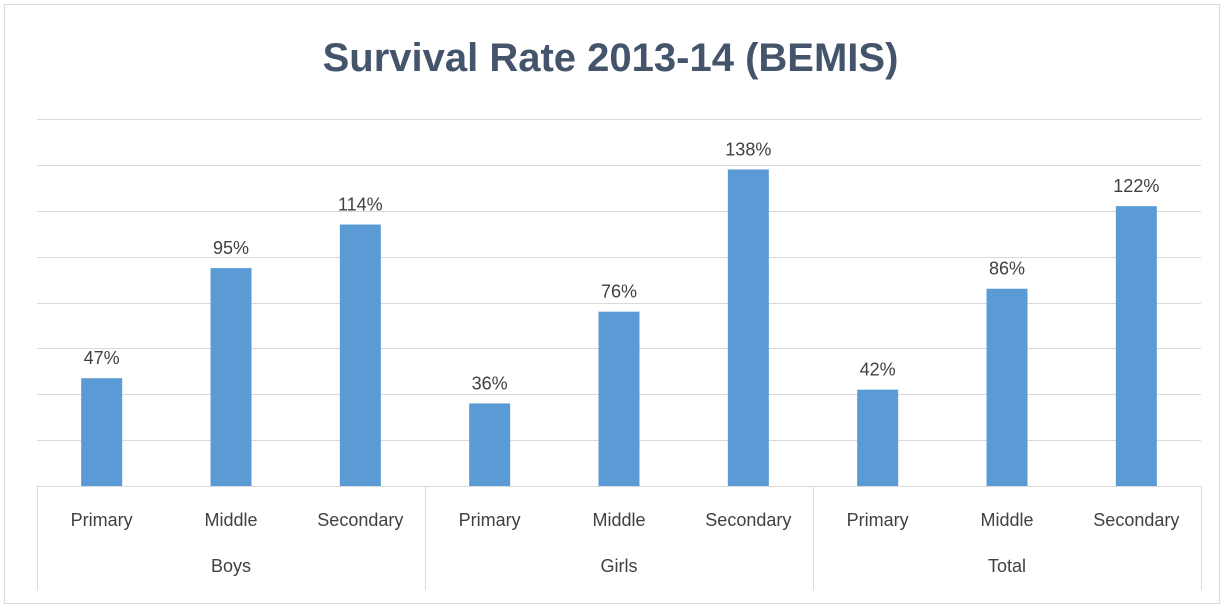  I want to click on data-label: 114%, so click(360, 205).